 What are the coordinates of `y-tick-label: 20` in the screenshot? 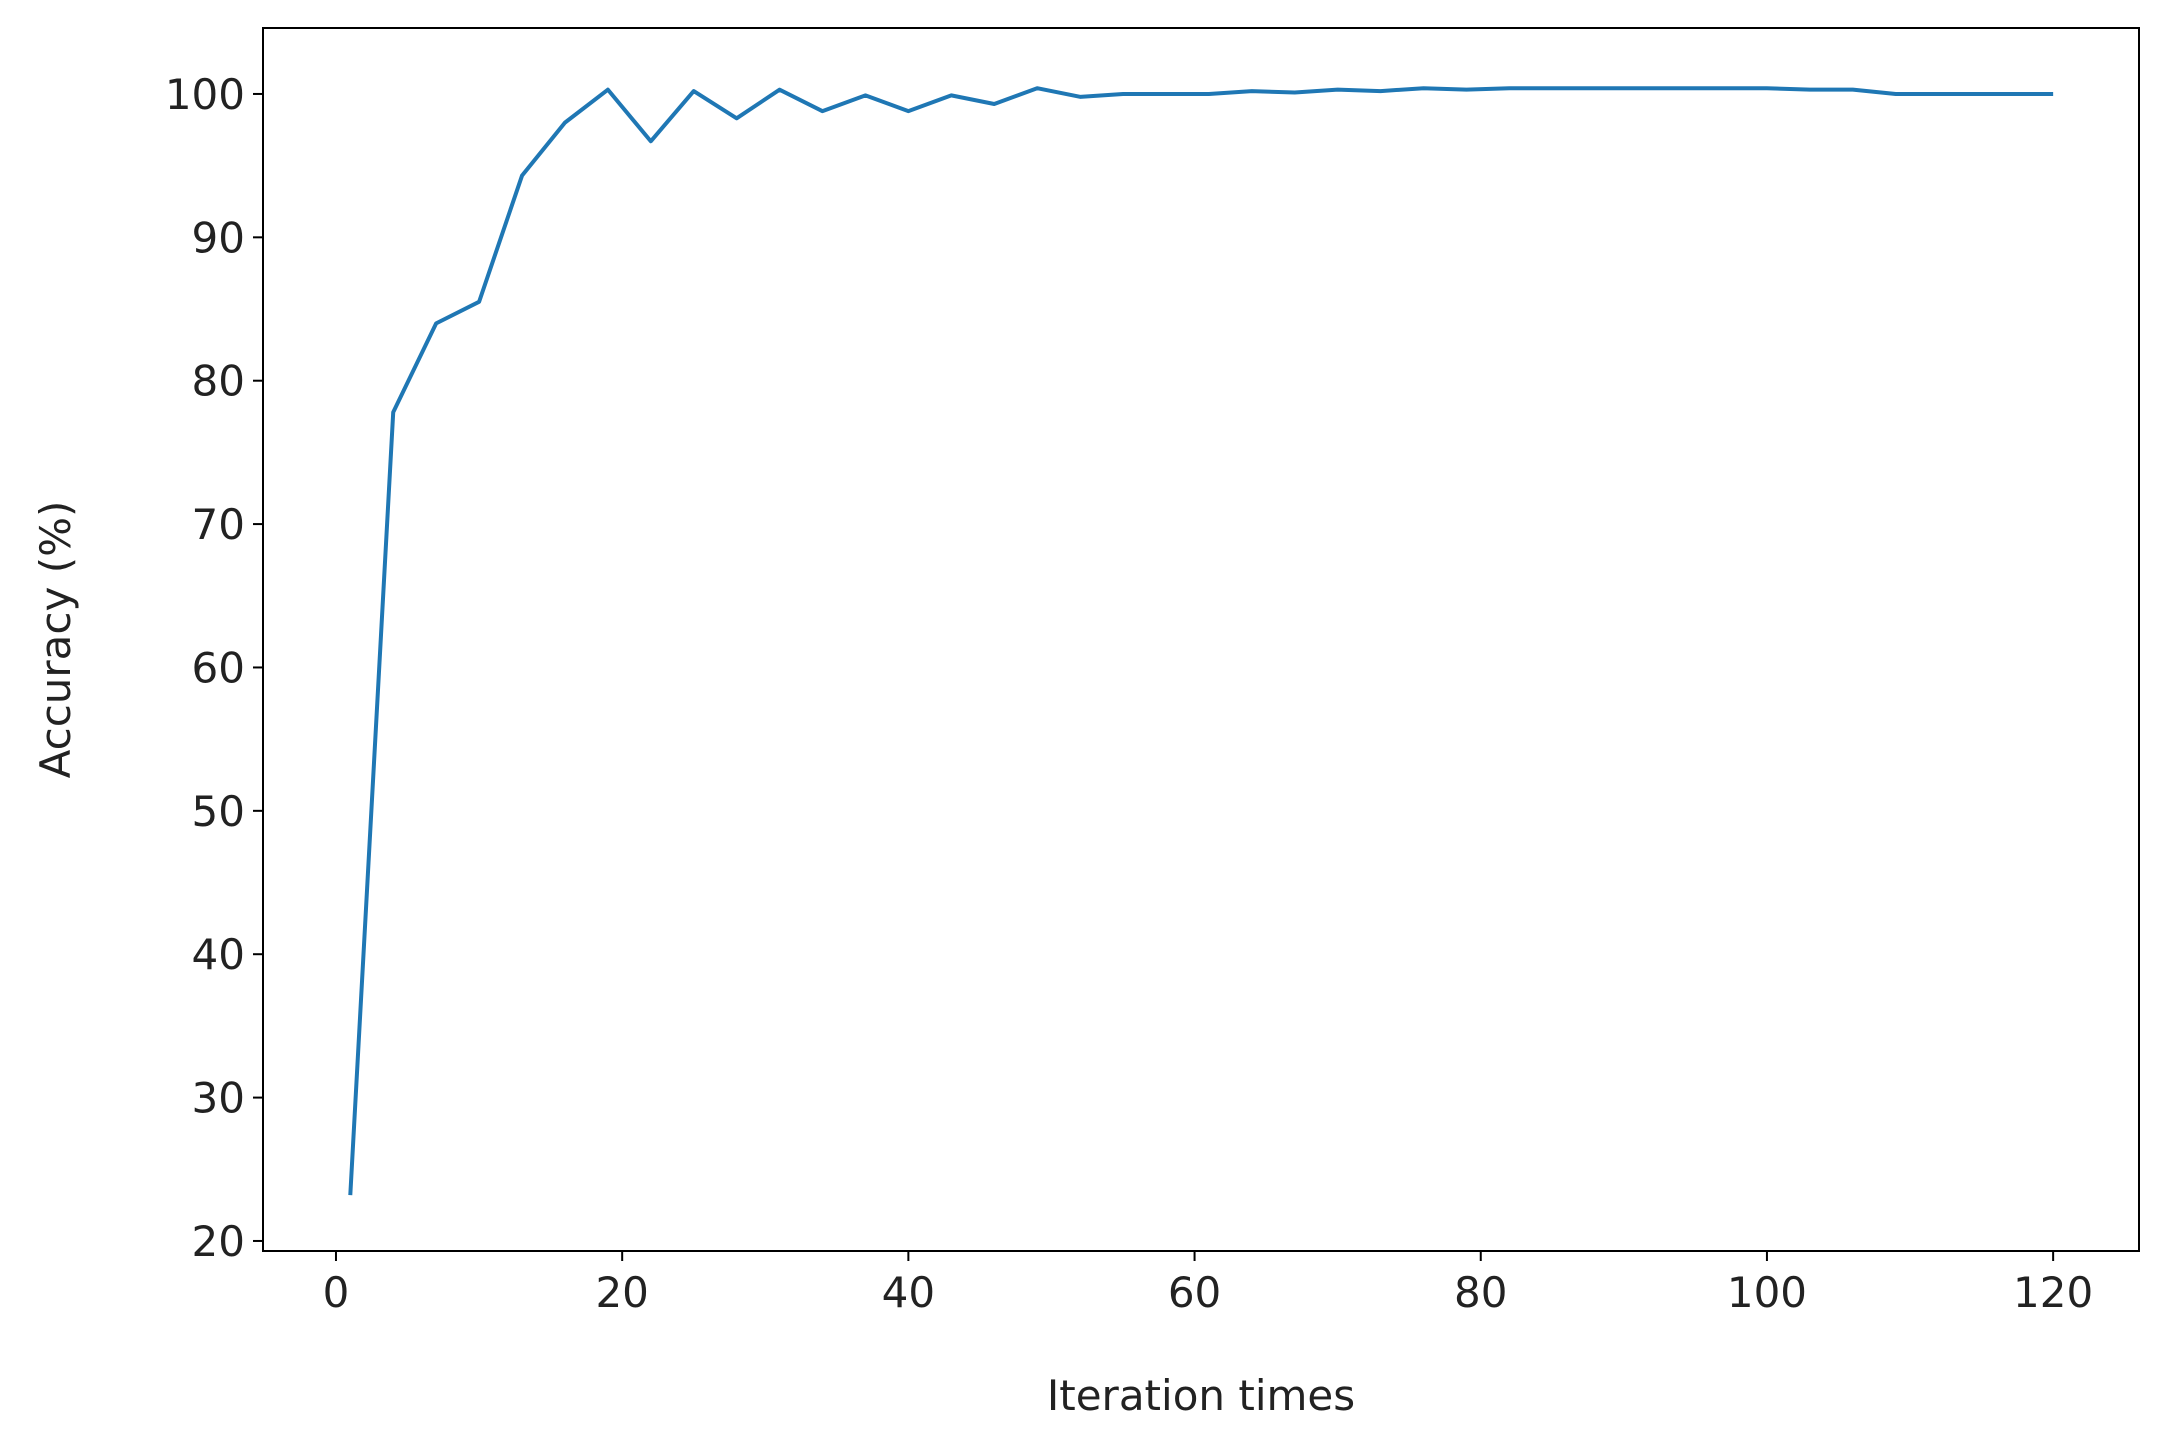 It's located at (218, 1241).